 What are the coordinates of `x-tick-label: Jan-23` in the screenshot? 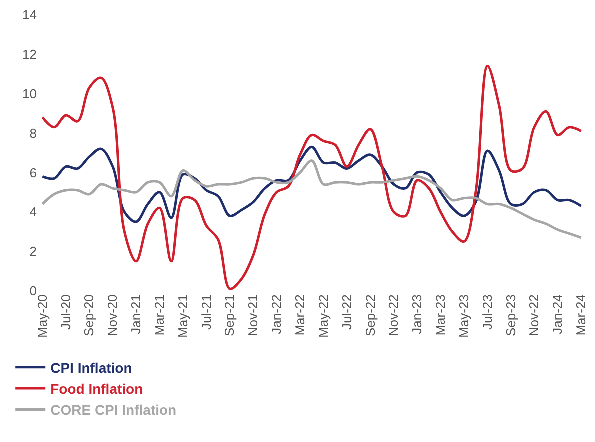 It's located at (417, 314).